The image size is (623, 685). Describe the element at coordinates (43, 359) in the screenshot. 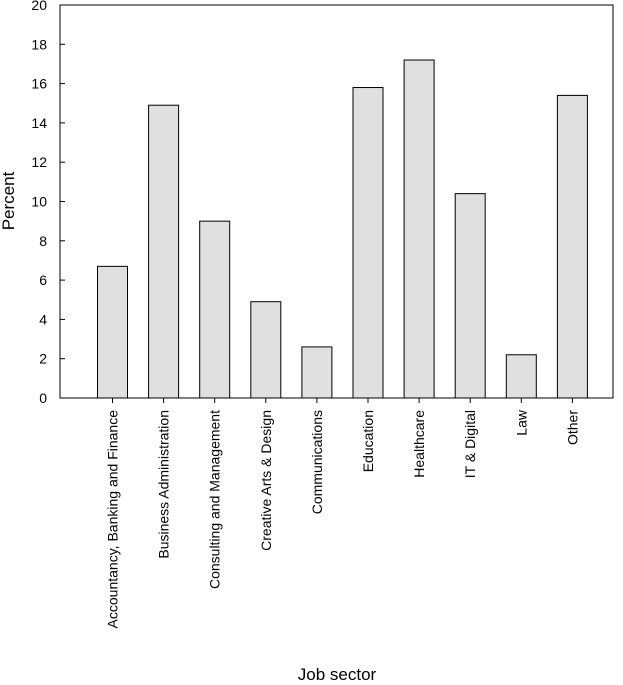

I see `y-tick-label: 2` at that location.